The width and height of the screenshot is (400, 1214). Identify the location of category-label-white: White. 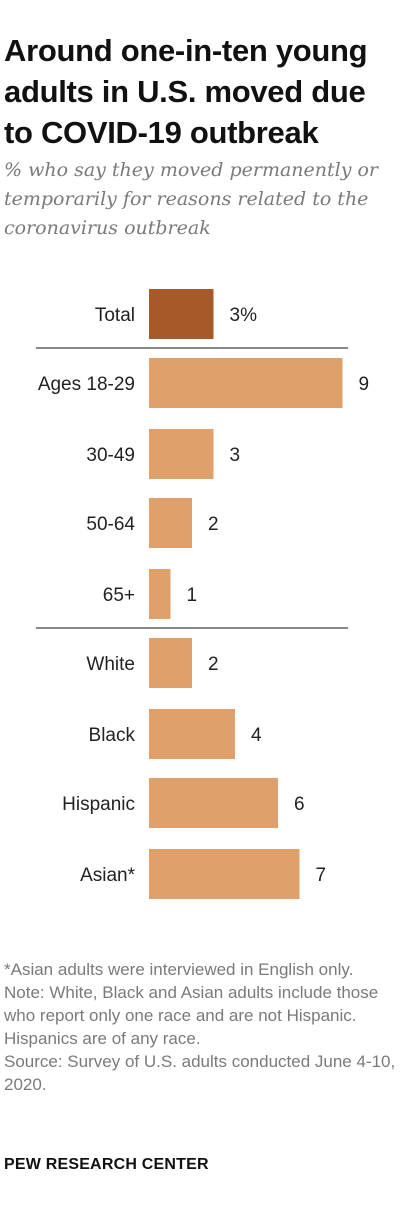
(110, 664).